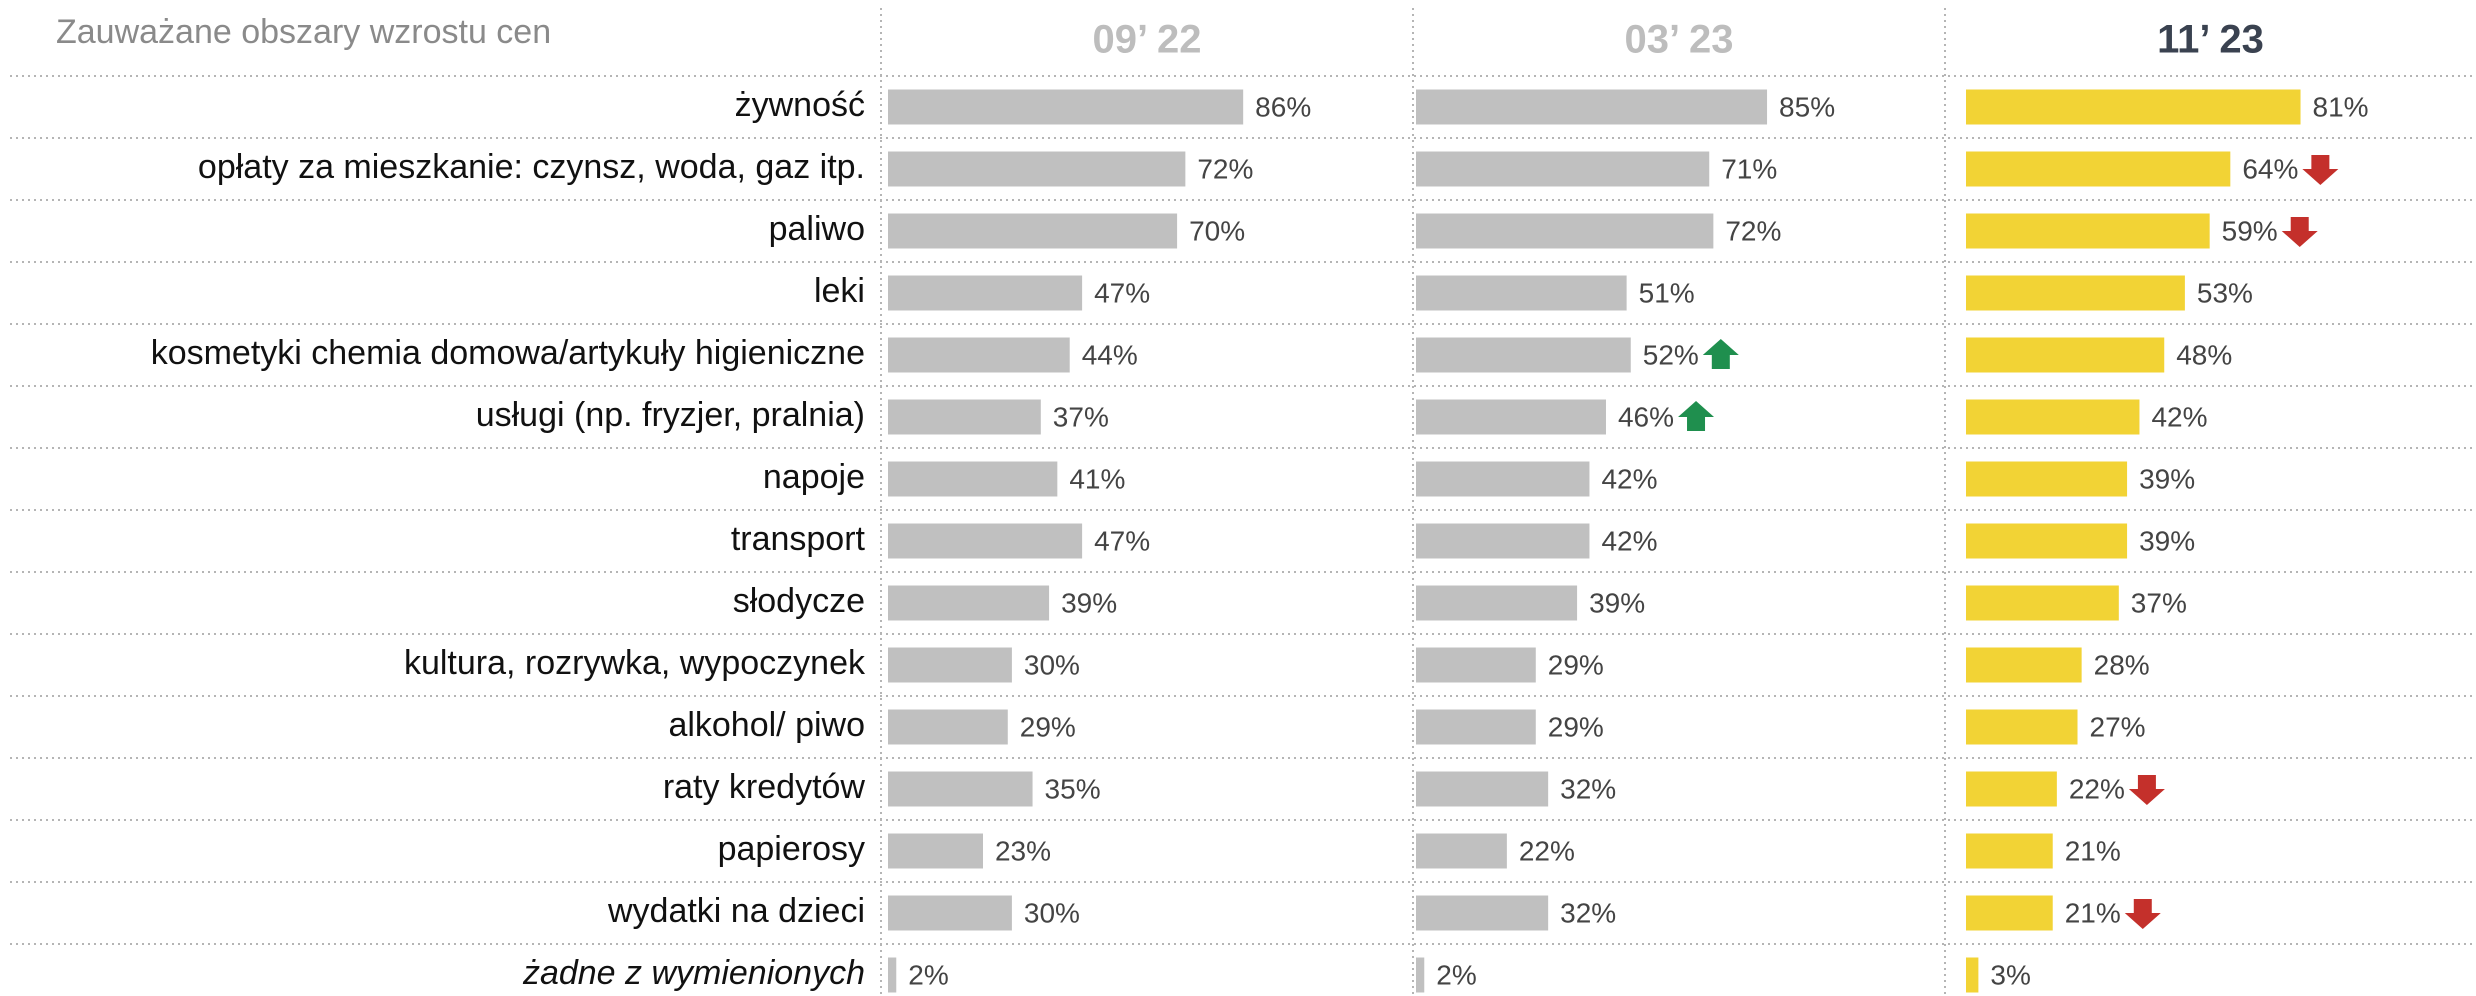 The width and height of the screenshot is (2476, 996). Describe the element at coordinates (764, 787) in the screenshot. I see `category-label: raty kredytów` at that location.